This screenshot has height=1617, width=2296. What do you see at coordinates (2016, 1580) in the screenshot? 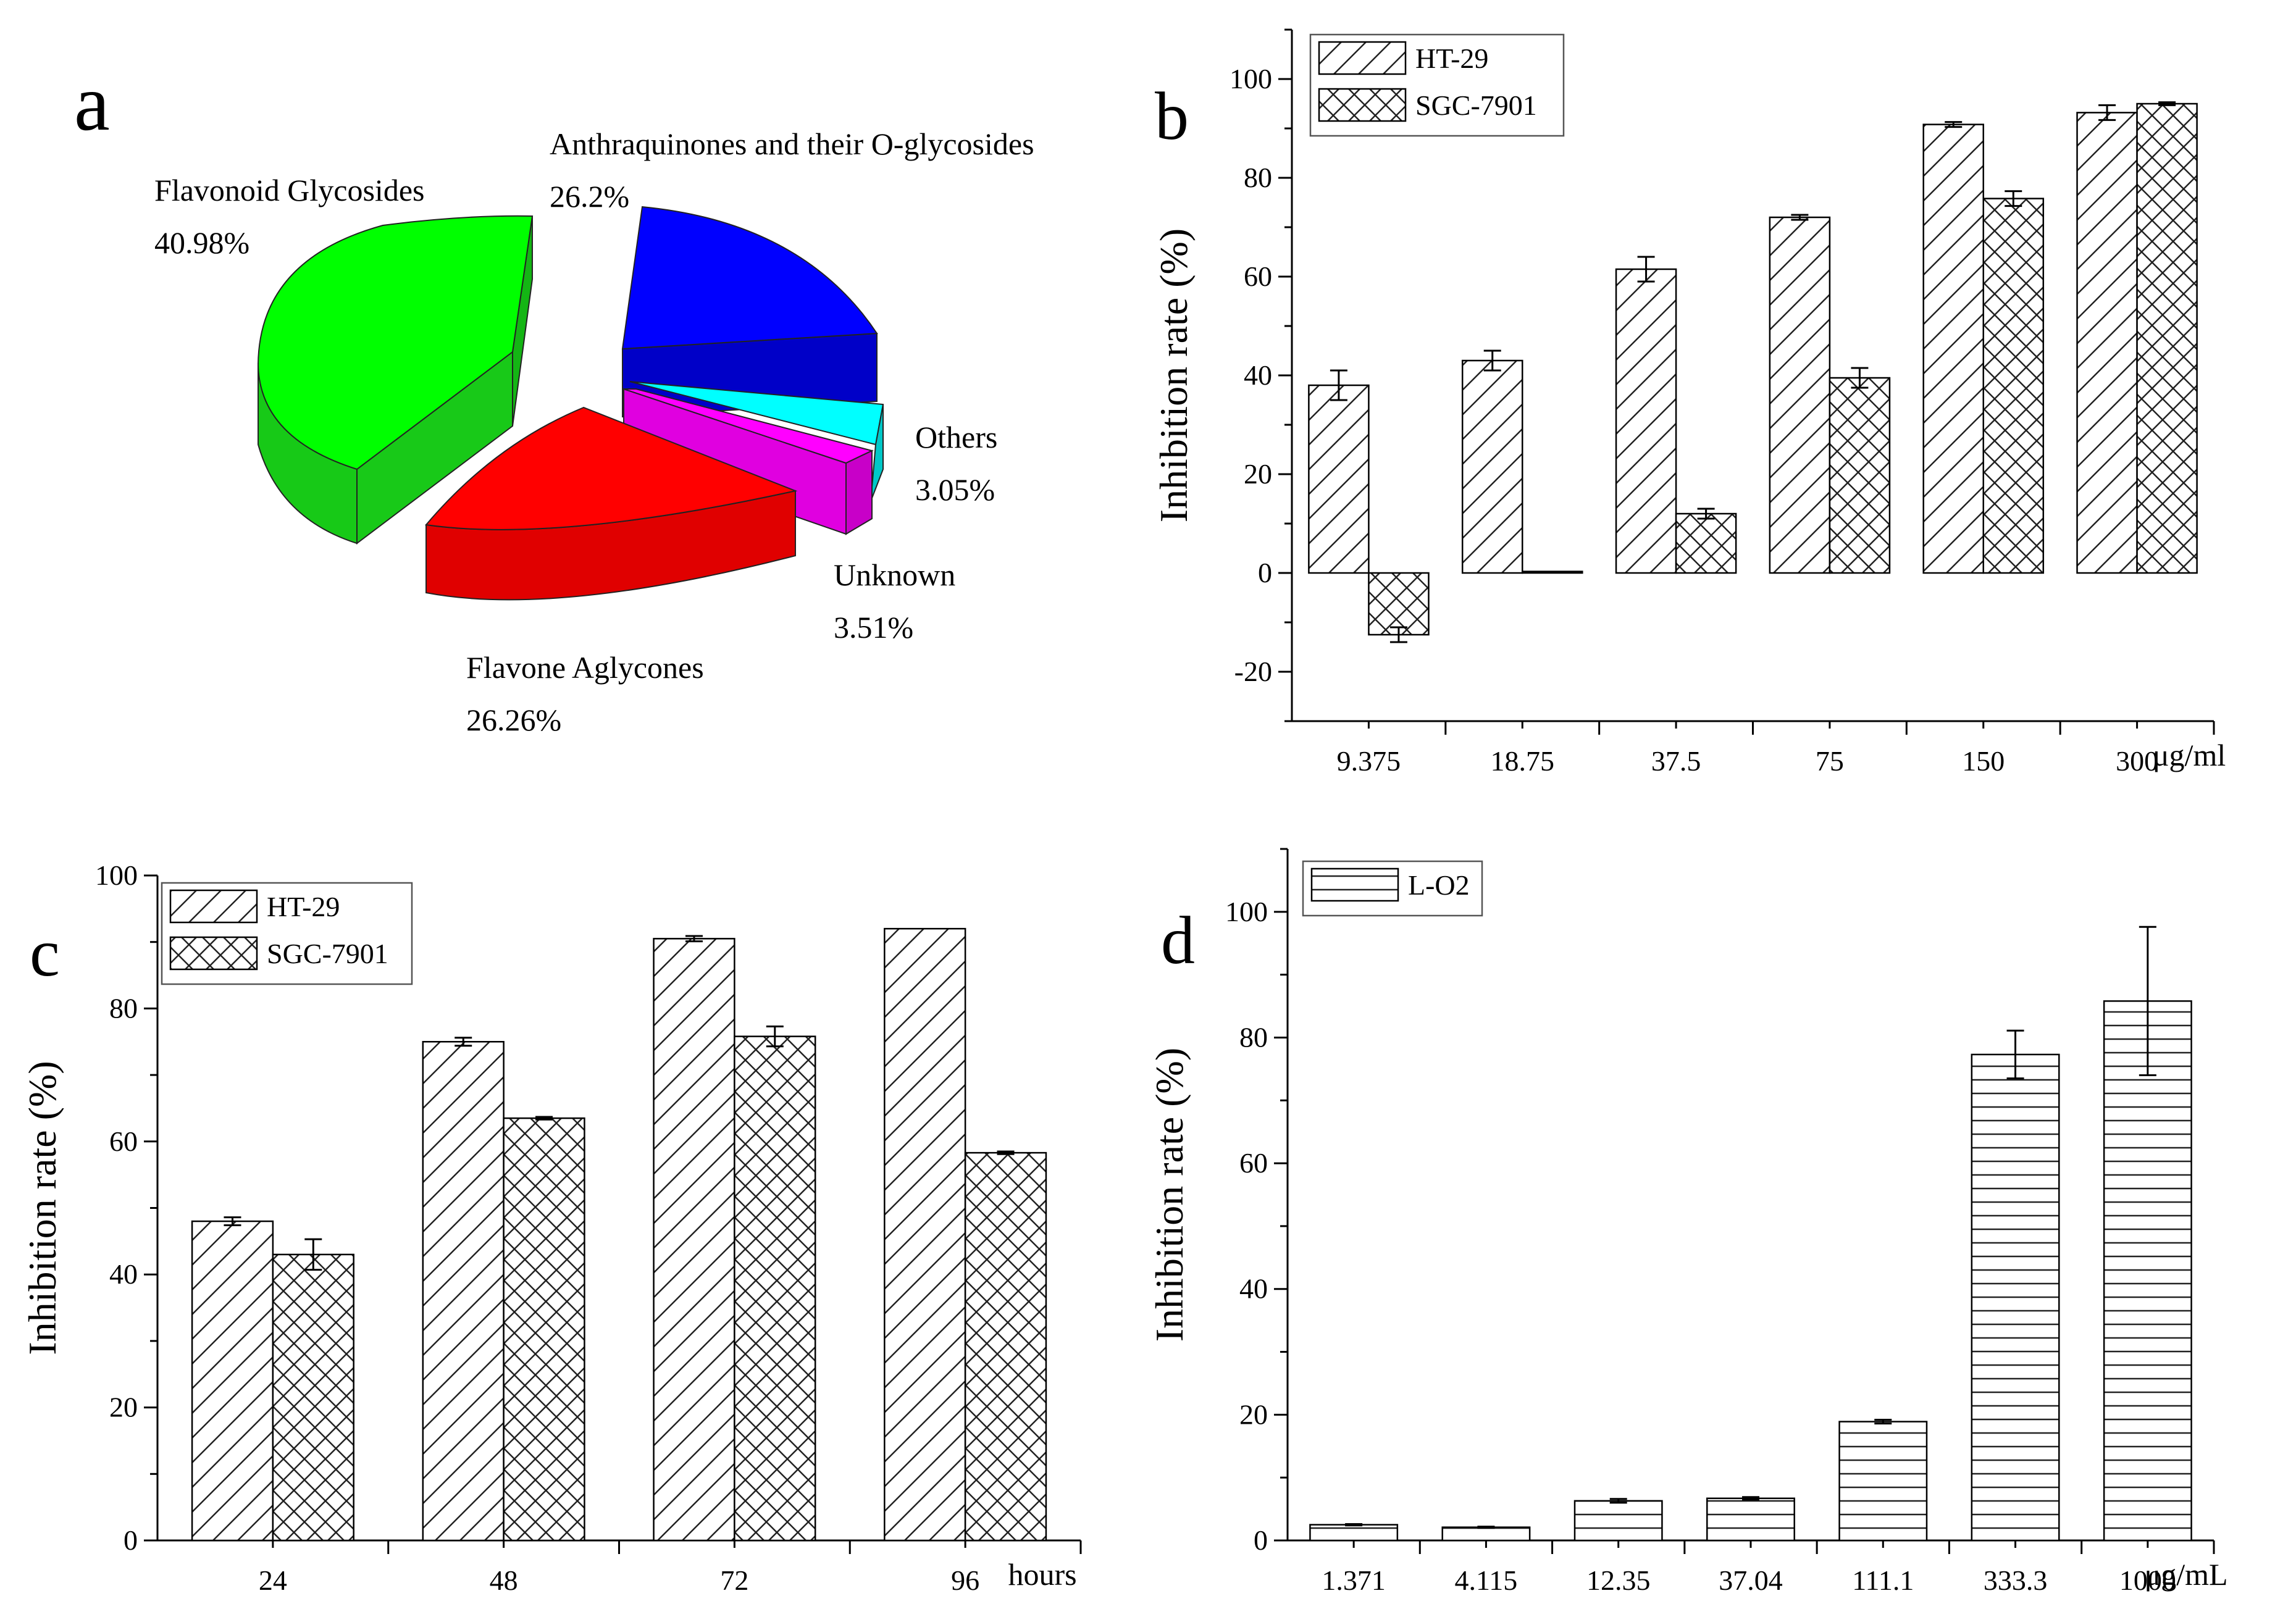
I see `x-tick-label: 333.3` at bounding box center [2016, 1580].